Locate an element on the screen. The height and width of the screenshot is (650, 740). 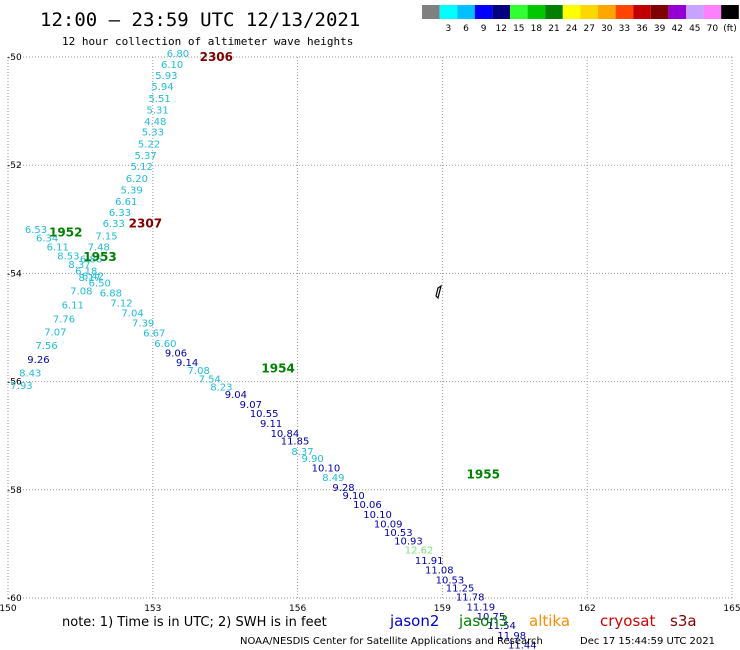
wave-height-value: 7.04 is located at coordinates (132, 314).